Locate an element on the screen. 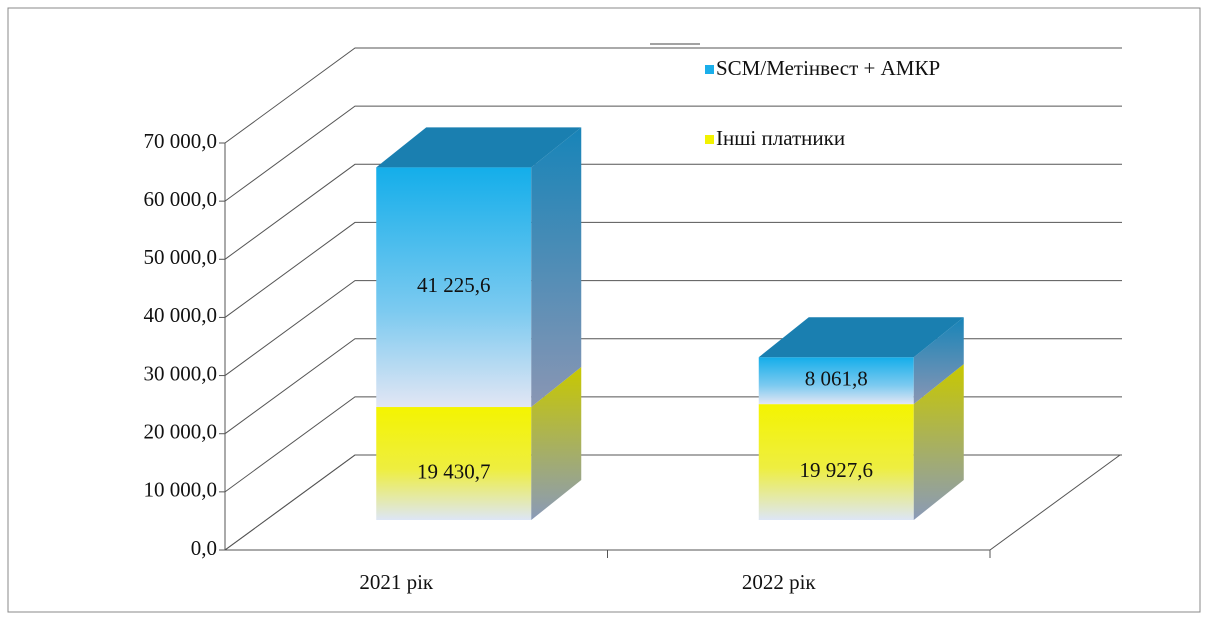 The image size is (1210, 619). y-tick-label: 20 000,0 is located at coordinates (181, 432).